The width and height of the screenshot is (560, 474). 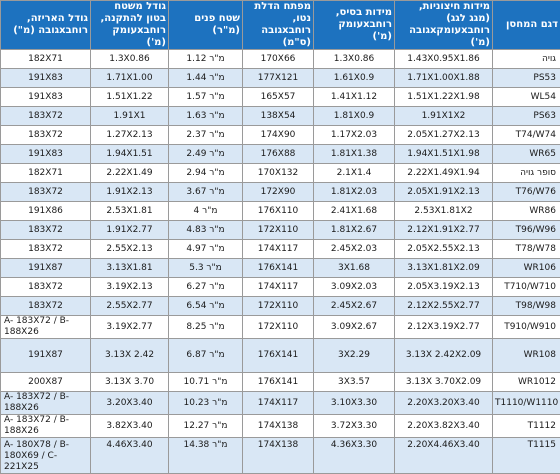 What do you see at coordinates (206, 135) in the screenshot?
I see `interior-area-cell: מ"ר 2.37` at bounding box center [206, 135].